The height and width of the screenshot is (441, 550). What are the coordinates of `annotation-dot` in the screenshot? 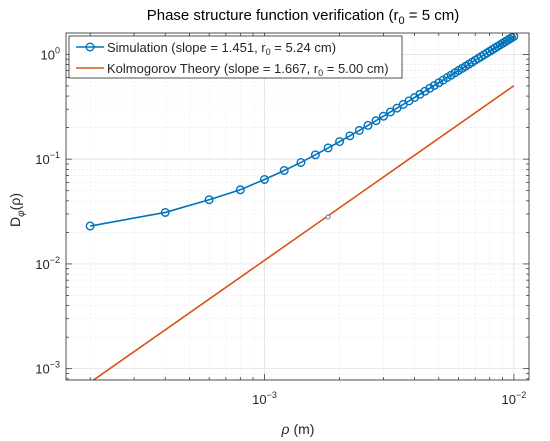 It's located at (328, 217).